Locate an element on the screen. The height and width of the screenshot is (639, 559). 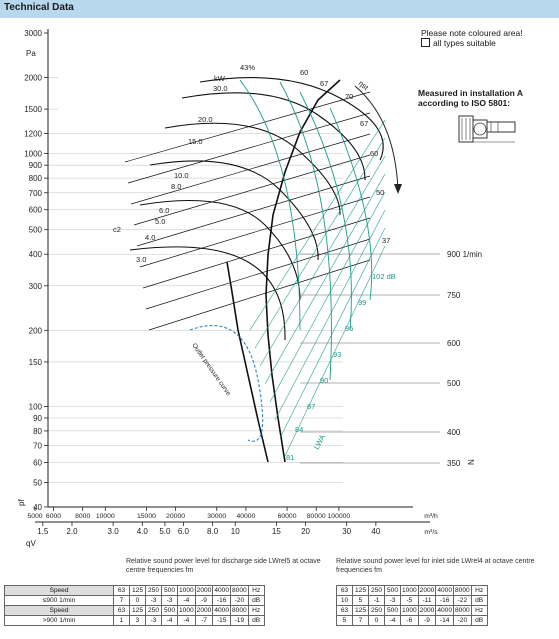
outlet-pressure-label: Outlet pressure curve is located at coordinates (211, 369).